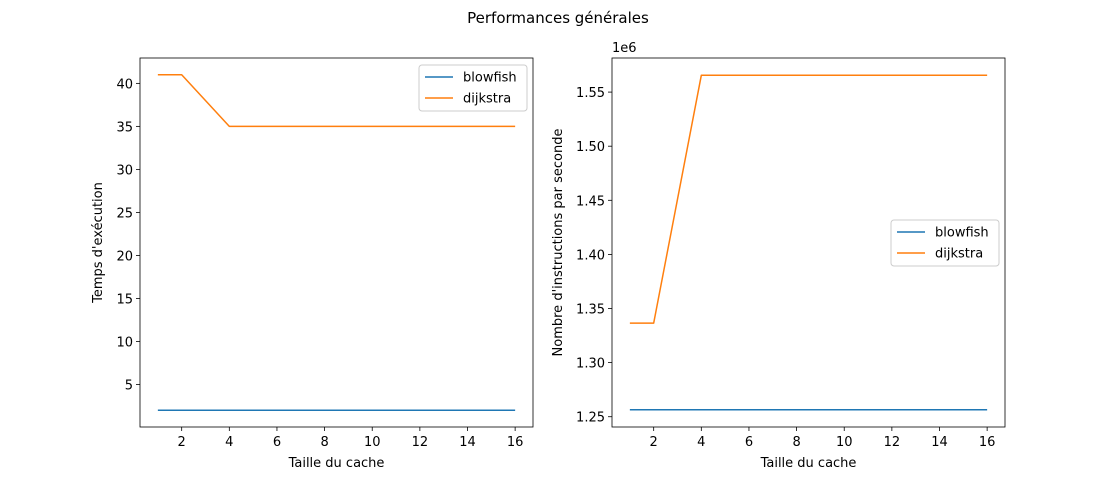  What do you see at coordinates (590, 93) in the screenshot?
I see `y-tick-label: 1.55` at bounding box center [590, 93].